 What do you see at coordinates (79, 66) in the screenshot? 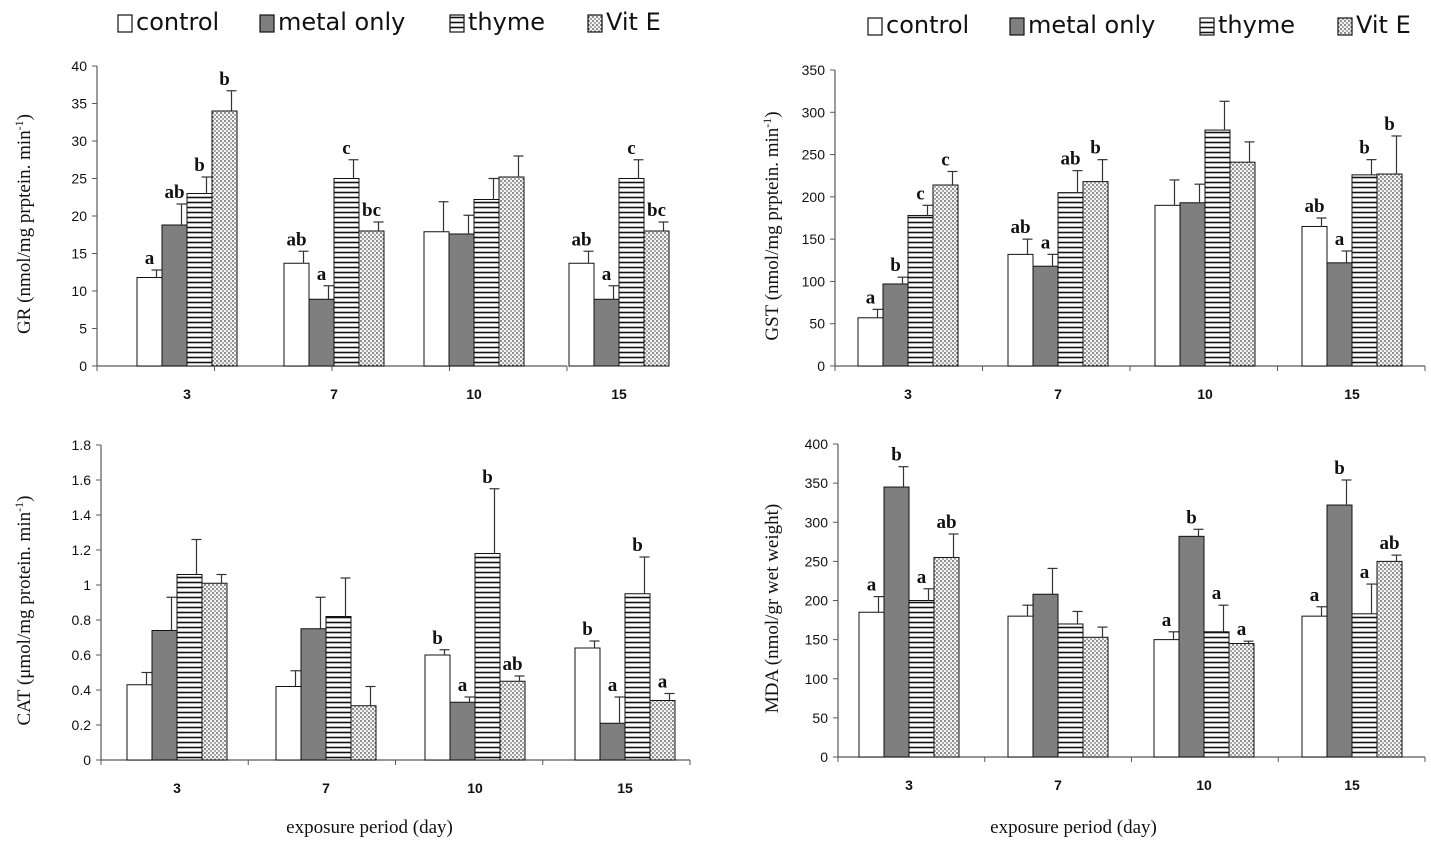
I see `y-tick-label: 40` at bounding box center [79, 66].